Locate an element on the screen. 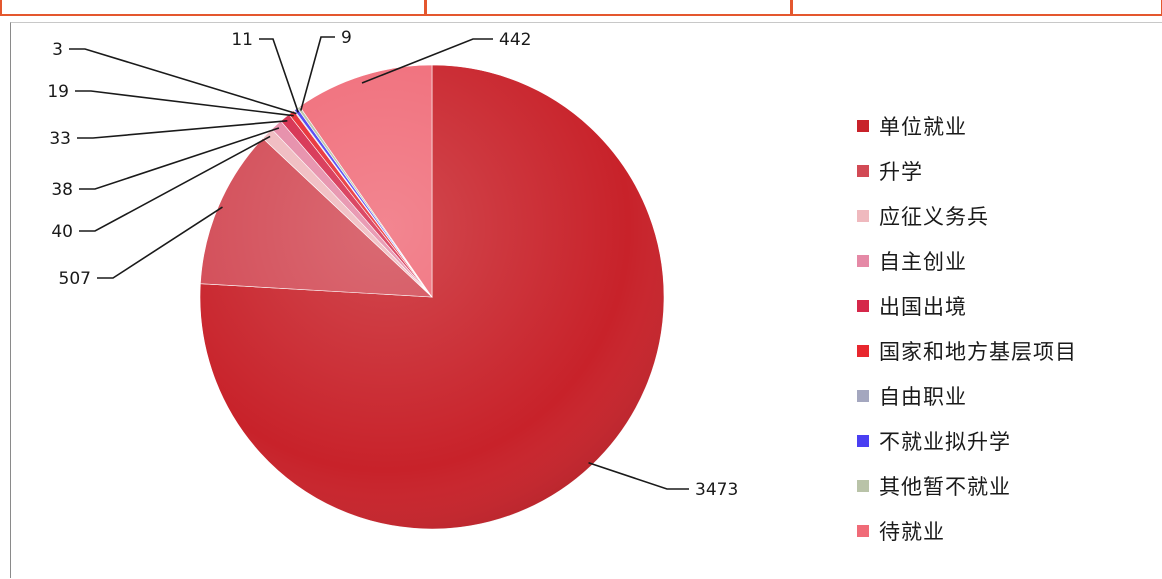 Image resolution: width=1162 pixels, height=579 pixels. legend-label: 待就业 is located at coordinates (912, 532).